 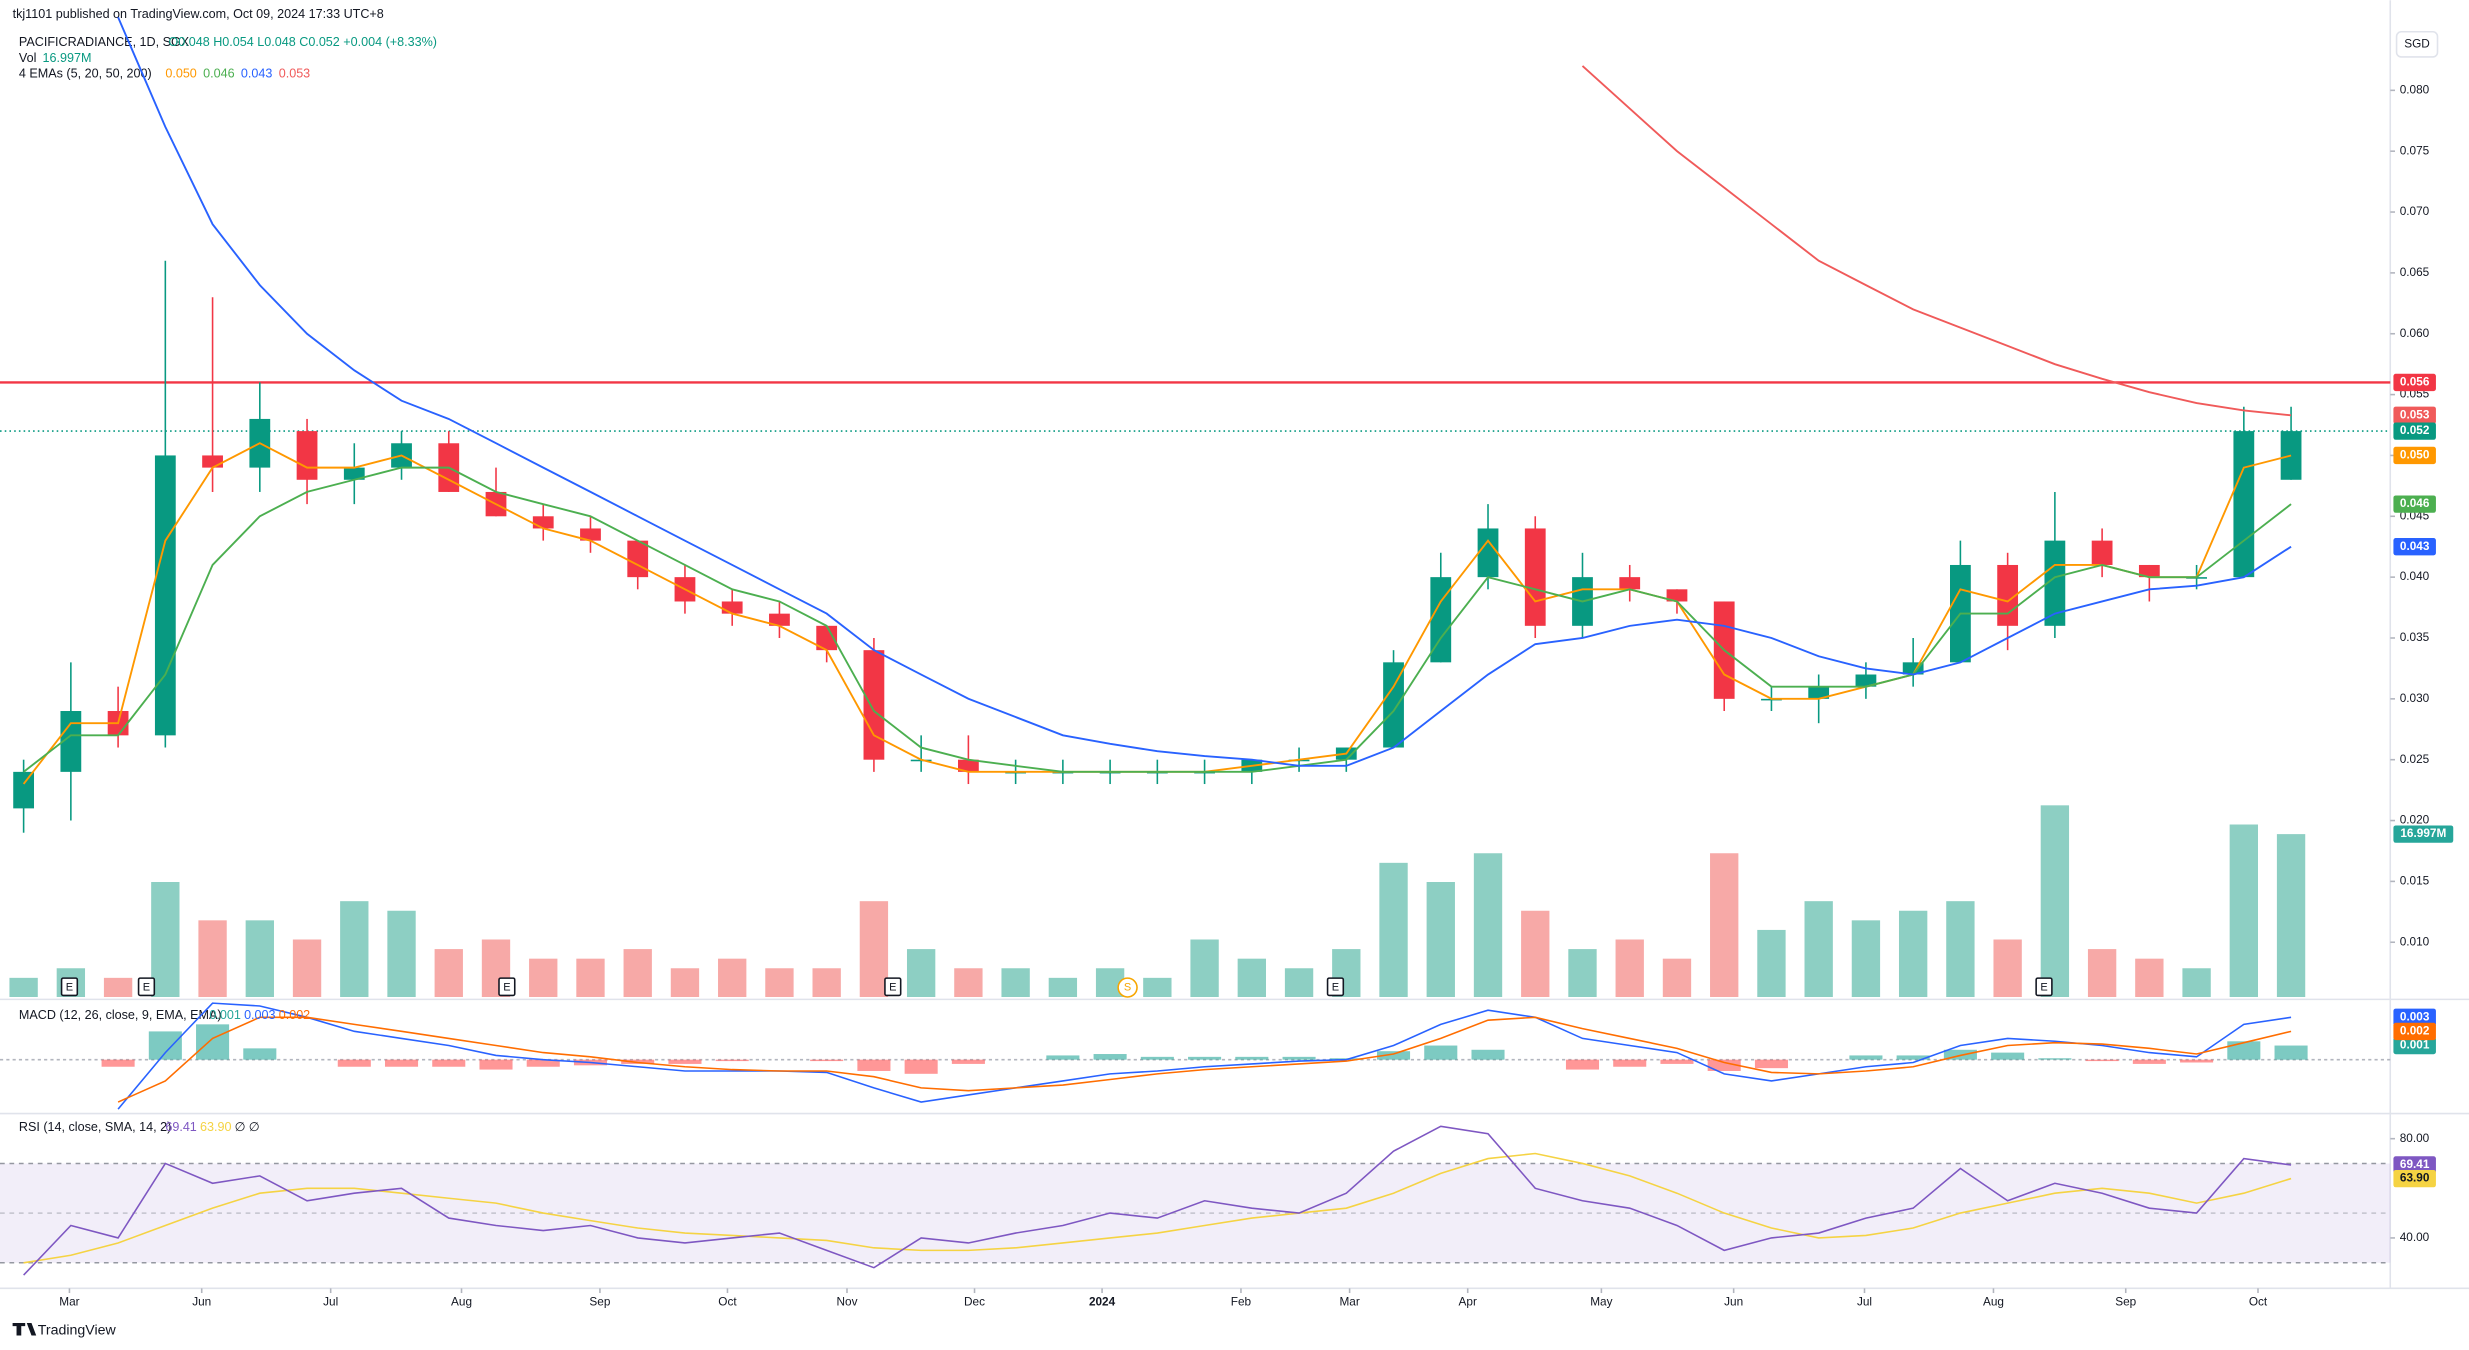 I want to click on hline-label: 0.056, so click(x=2415, y=382).